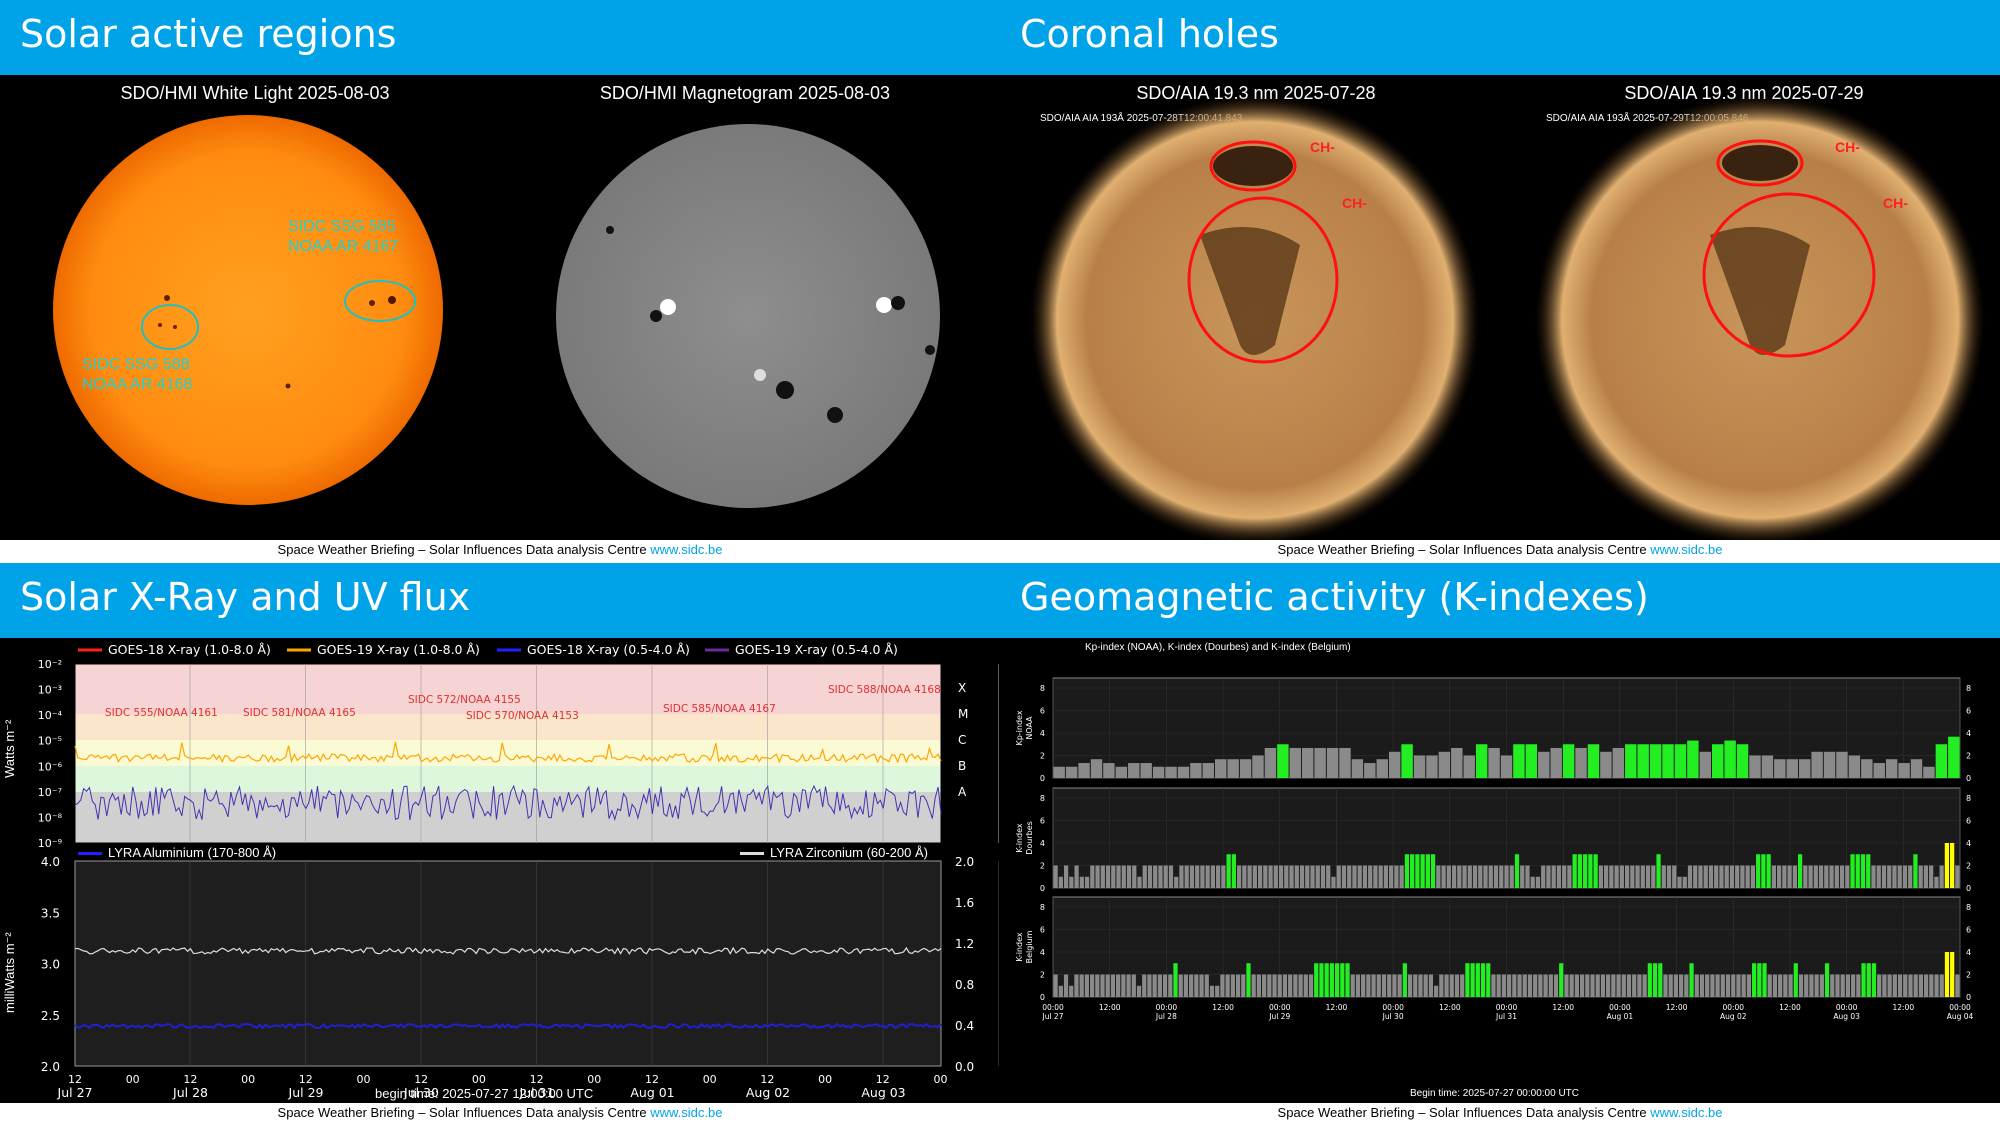 Image resolution: width=2000 pixels, height=1125 pixels. What do you see at coordinates (9, 748) in the screenshot?
I see `y-axis-label-top: Watts m⁻²` at bounding box center [9, 748].